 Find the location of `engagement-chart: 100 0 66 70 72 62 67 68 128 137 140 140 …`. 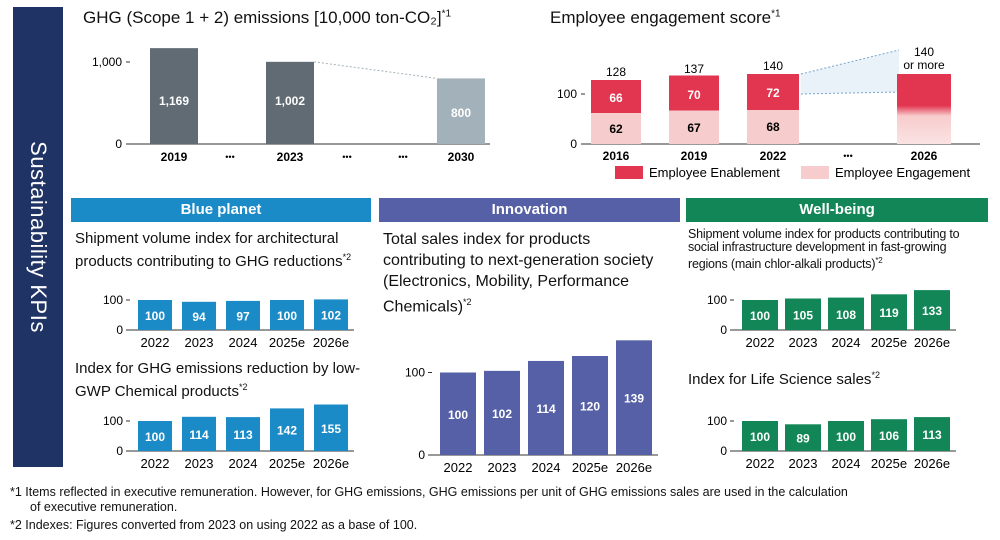

engagement-chart: 100 0 66 70 72 62 67 68 128 137 140 140 … is located at coordinates (768, 112).